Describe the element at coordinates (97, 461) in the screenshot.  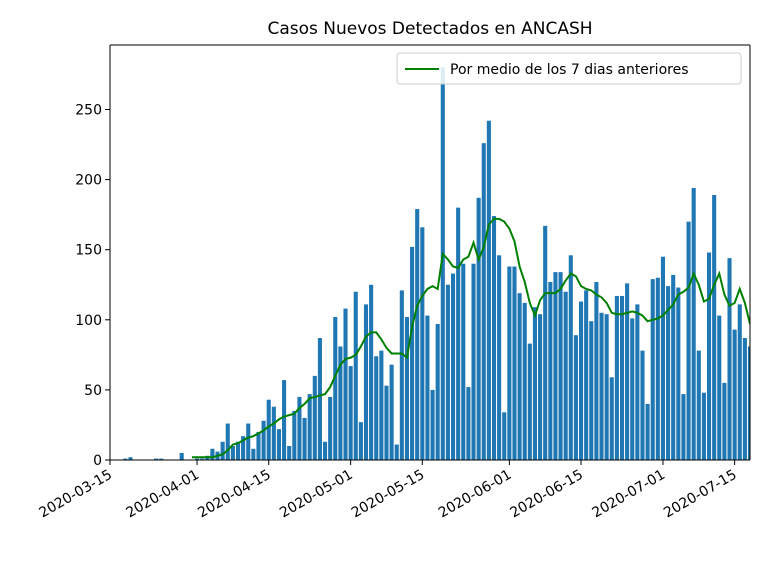
I see `y-tick-label: 0` at that location.